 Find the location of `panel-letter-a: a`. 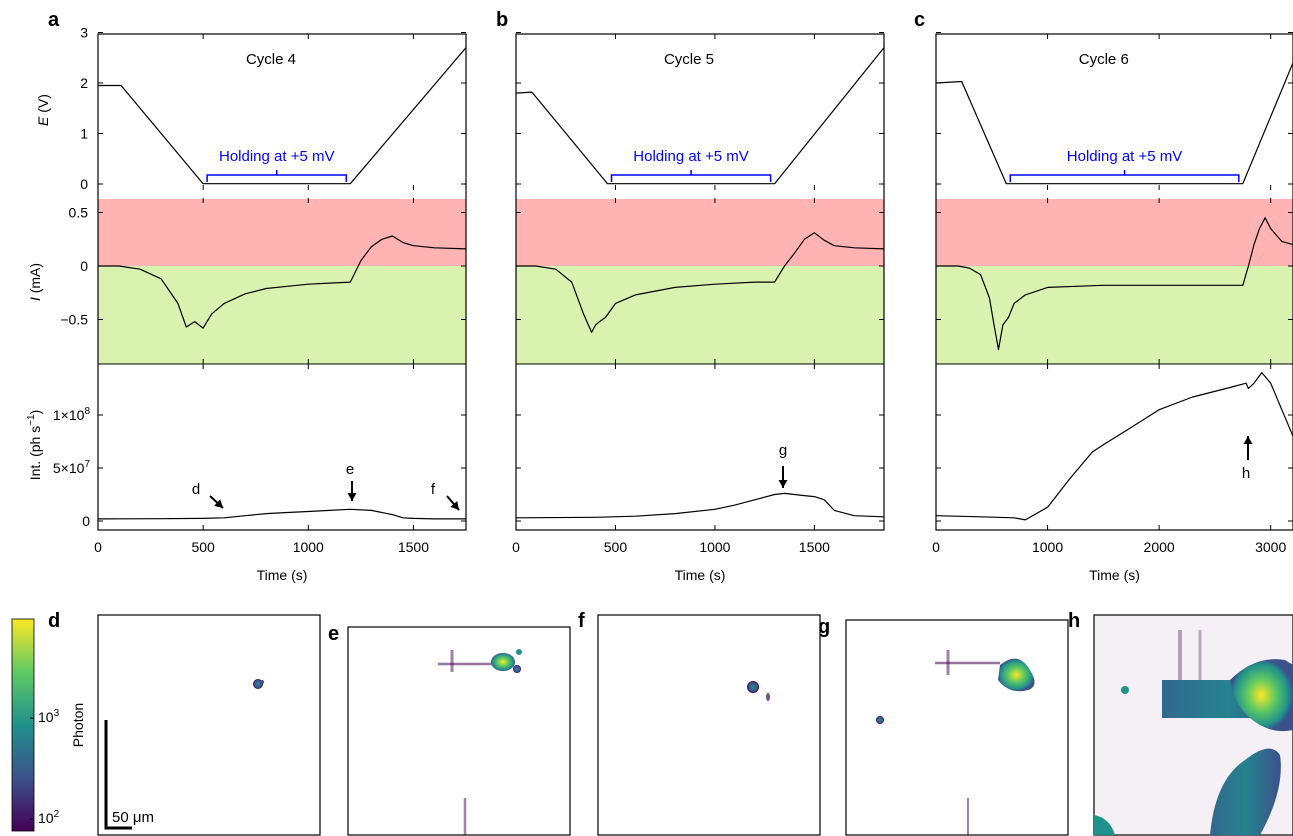

panel-letter-a: a is located at coordinates (54, 20).